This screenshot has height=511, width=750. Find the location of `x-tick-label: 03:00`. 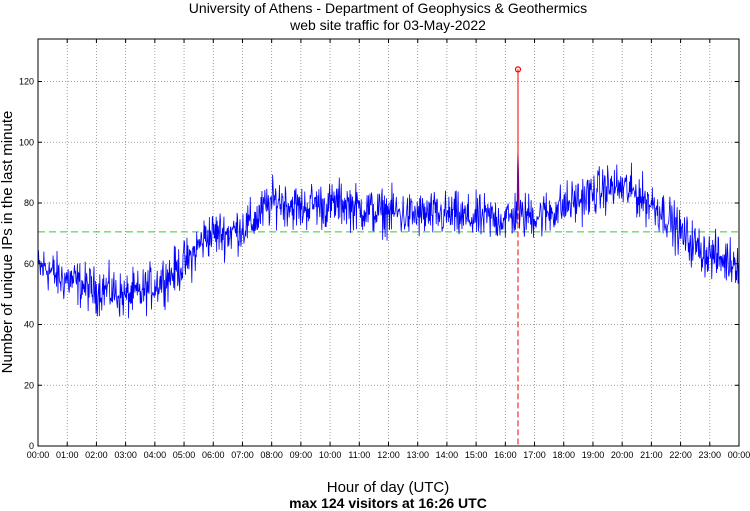

x-tick-label: 03:00 is located at coordinates (125, 455).